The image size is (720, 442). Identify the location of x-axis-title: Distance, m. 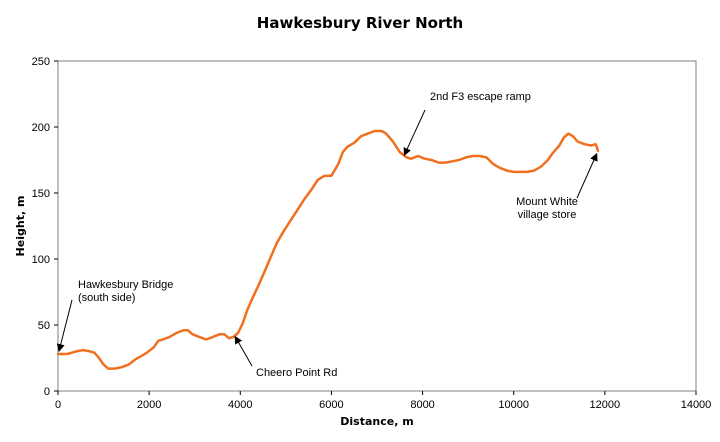
(376, 421).